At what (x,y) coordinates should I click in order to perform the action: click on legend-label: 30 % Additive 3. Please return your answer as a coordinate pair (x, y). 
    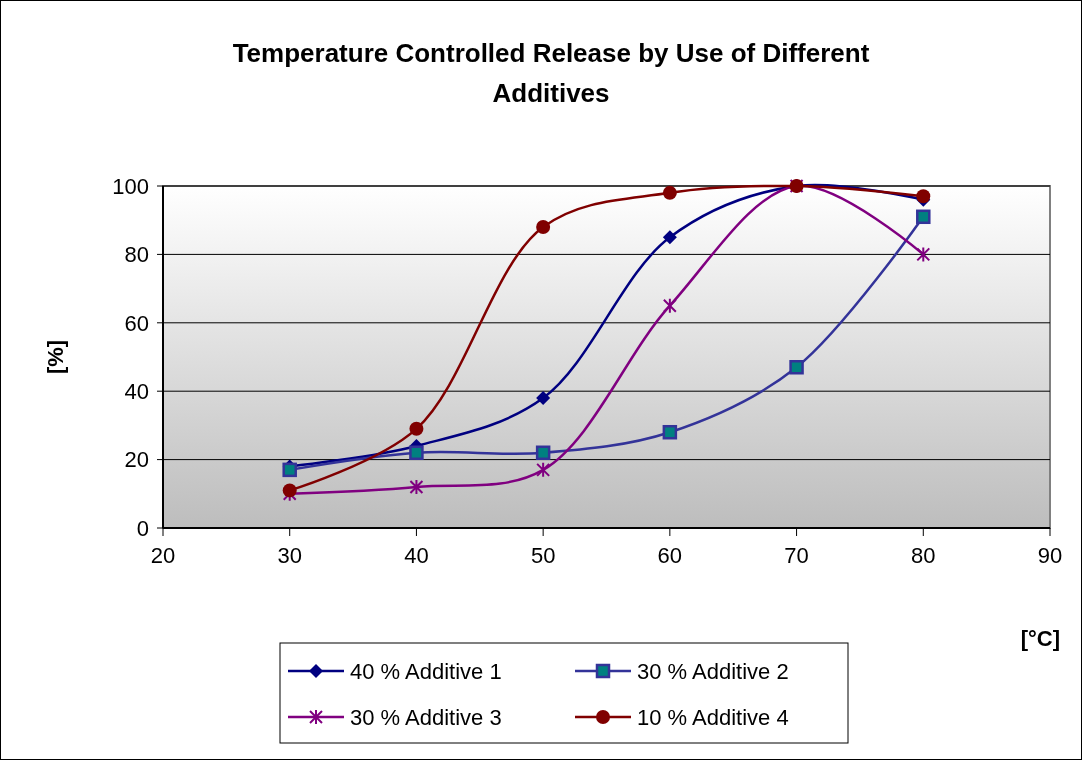
    Looking at the image, I should click on (426, 717).